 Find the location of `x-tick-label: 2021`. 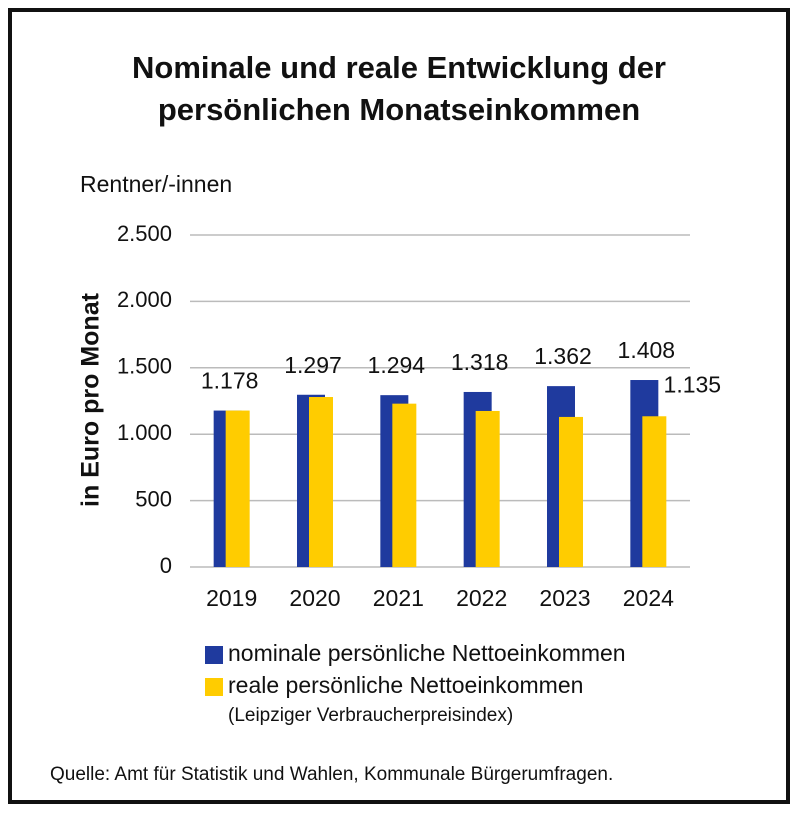

x-tick-label: 2021 is located at coordinates (398, 598).